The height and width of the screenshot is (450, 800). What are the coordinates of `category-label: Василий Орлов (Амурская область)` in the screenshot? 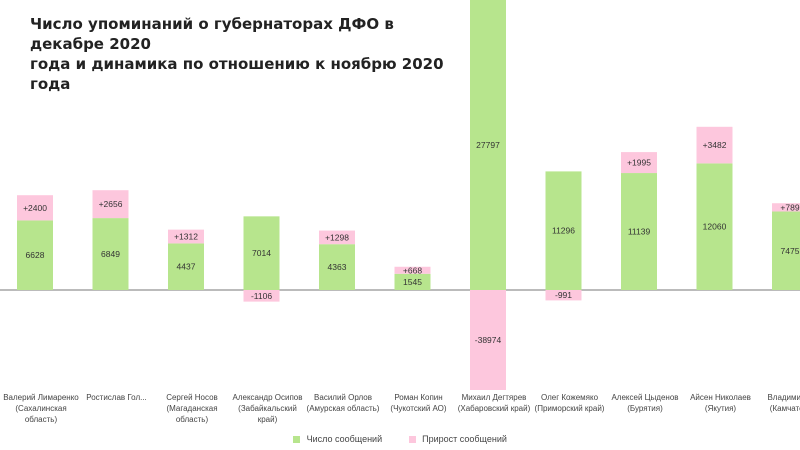 It's located at (343, 403).